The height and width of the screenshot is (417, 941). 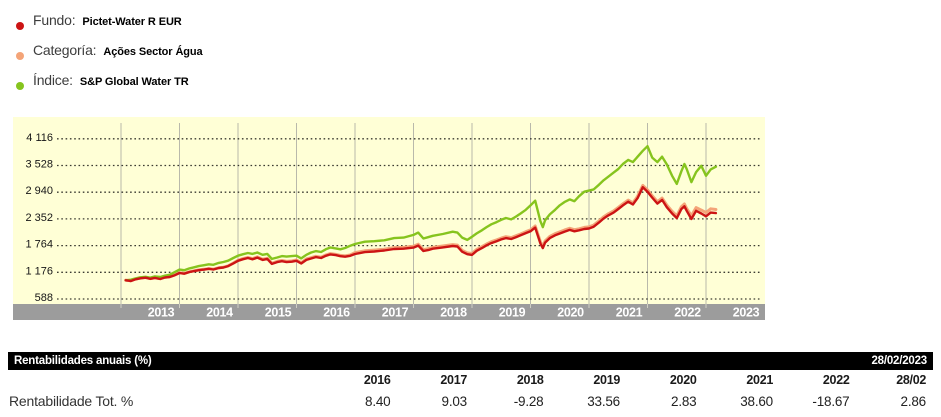 I want to click on year-column-header: 2016, so click(x=377, y=380).